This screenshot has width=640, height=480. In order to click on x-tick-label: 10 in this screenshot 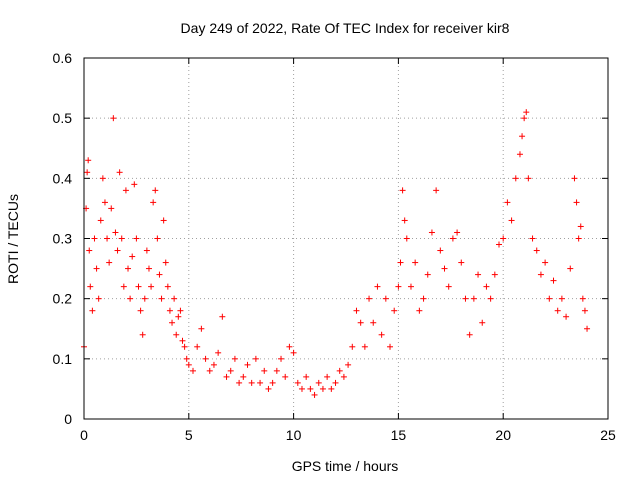, I will do `click(294, 435)`.